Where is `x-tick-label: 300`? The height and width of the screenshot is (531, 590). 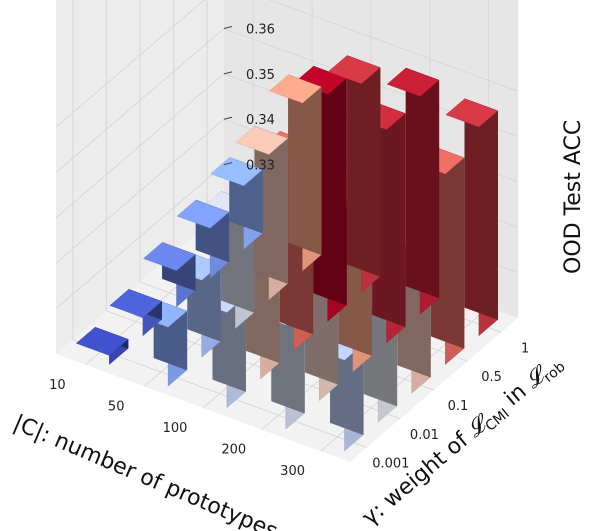
x-tick-label: 300 is located at coordinates (292, 471).